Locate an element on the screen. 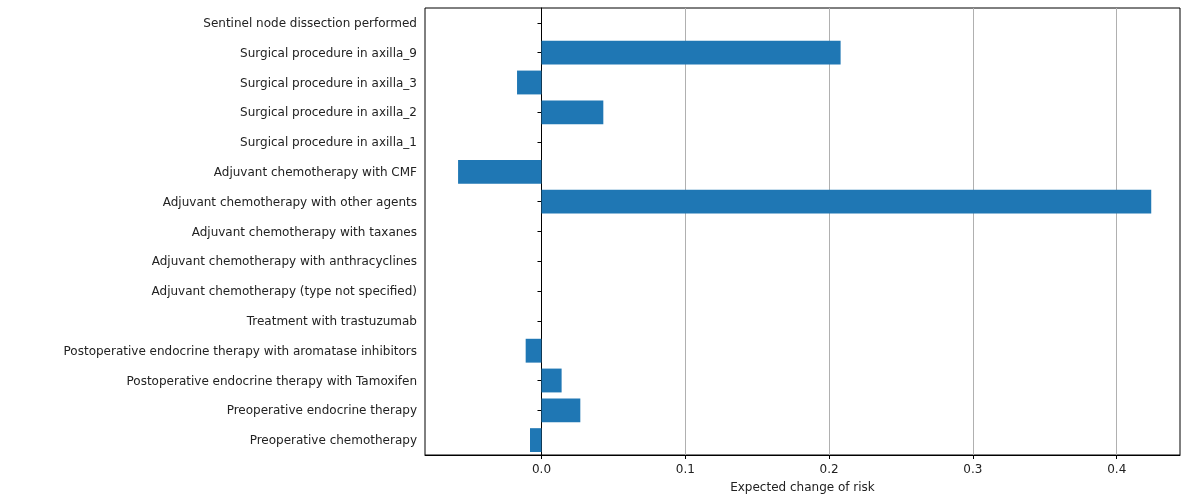  y-tick-label: Surgical procedure in axilla_9 is located at coordinates (328, 52).